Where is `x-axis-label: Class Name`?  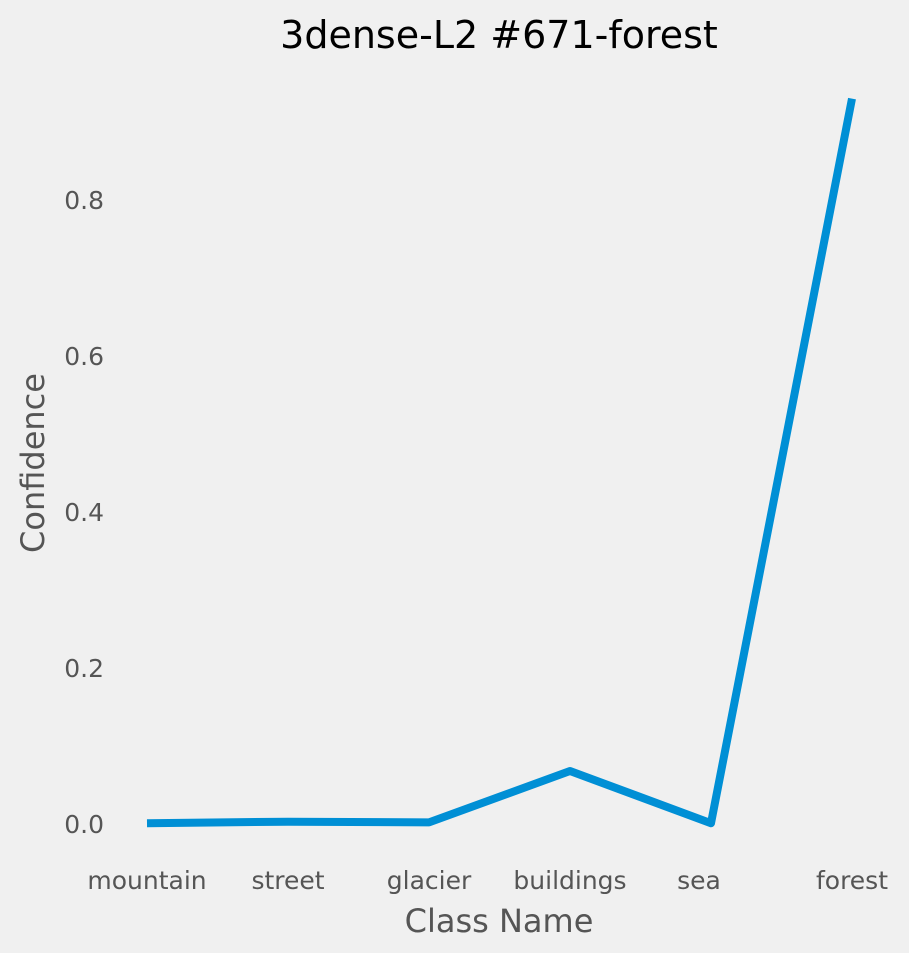
x-axis-label: Class Name is located at coordinates (499, 921).